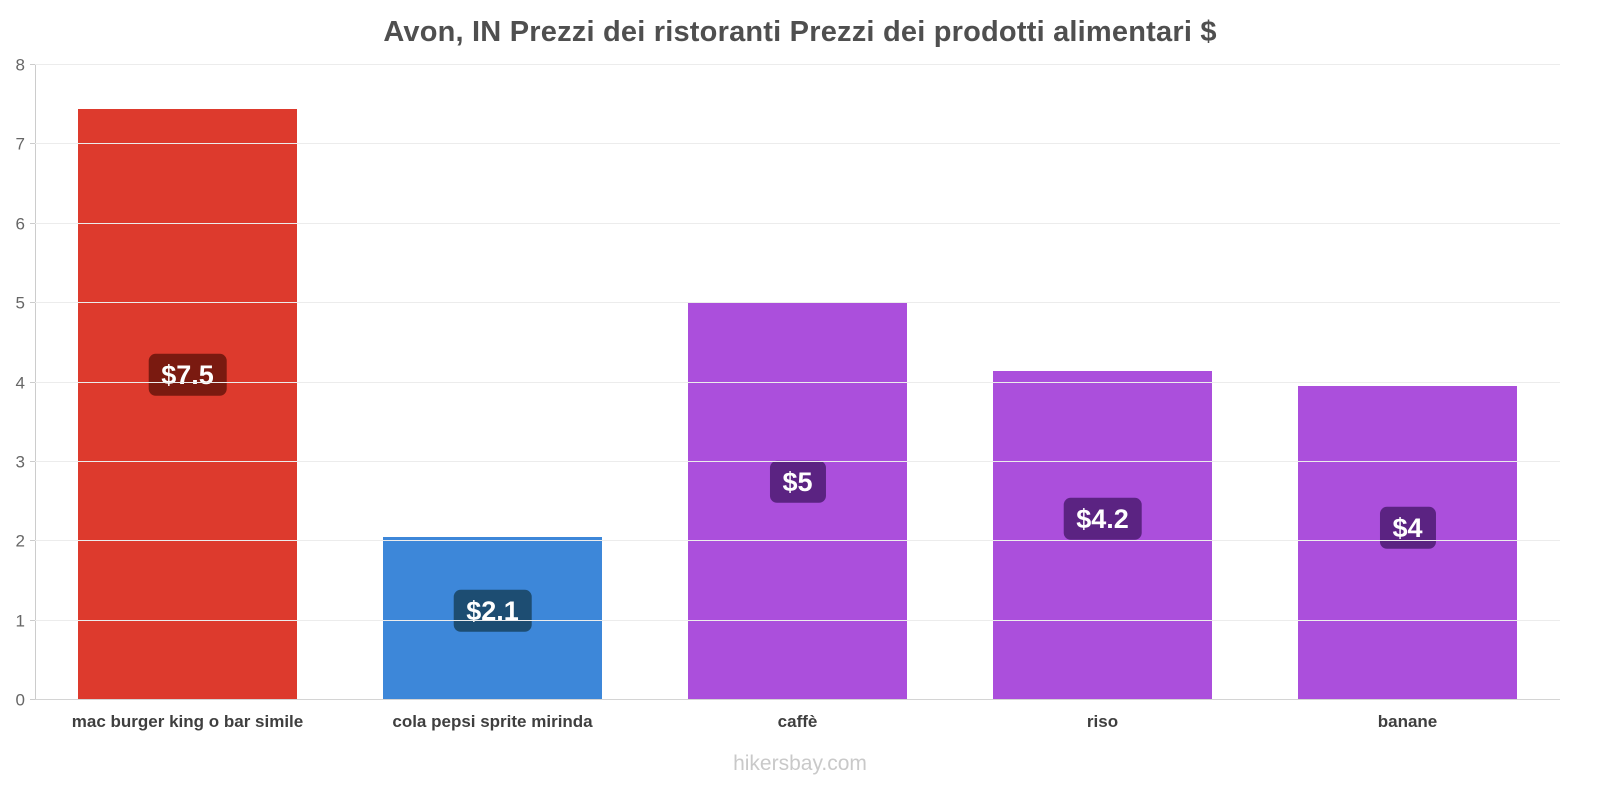 Image resolution: width=1600 pixels, height=800 pixels. Describe the element at coordinates (187, 374) in the screenshot. I see `bar-value-badge: $7.5` at that location.